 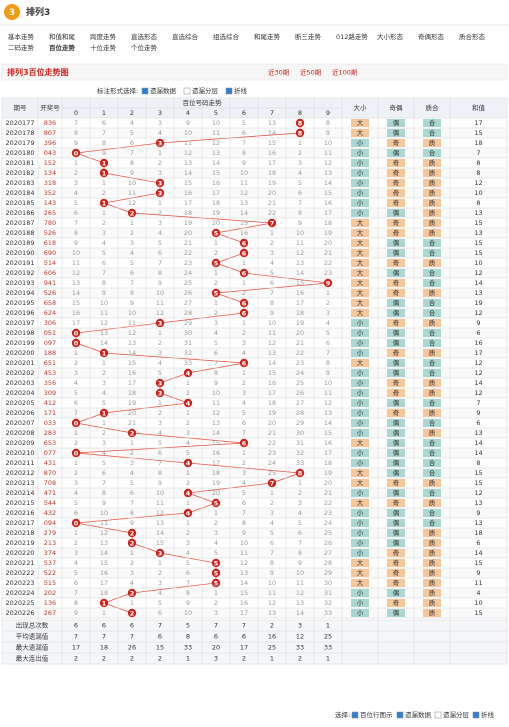 What do you see at coordinates (396, 162) in the screenshot?
I see `attr-value: 奇` at bounding box center [396, 162].